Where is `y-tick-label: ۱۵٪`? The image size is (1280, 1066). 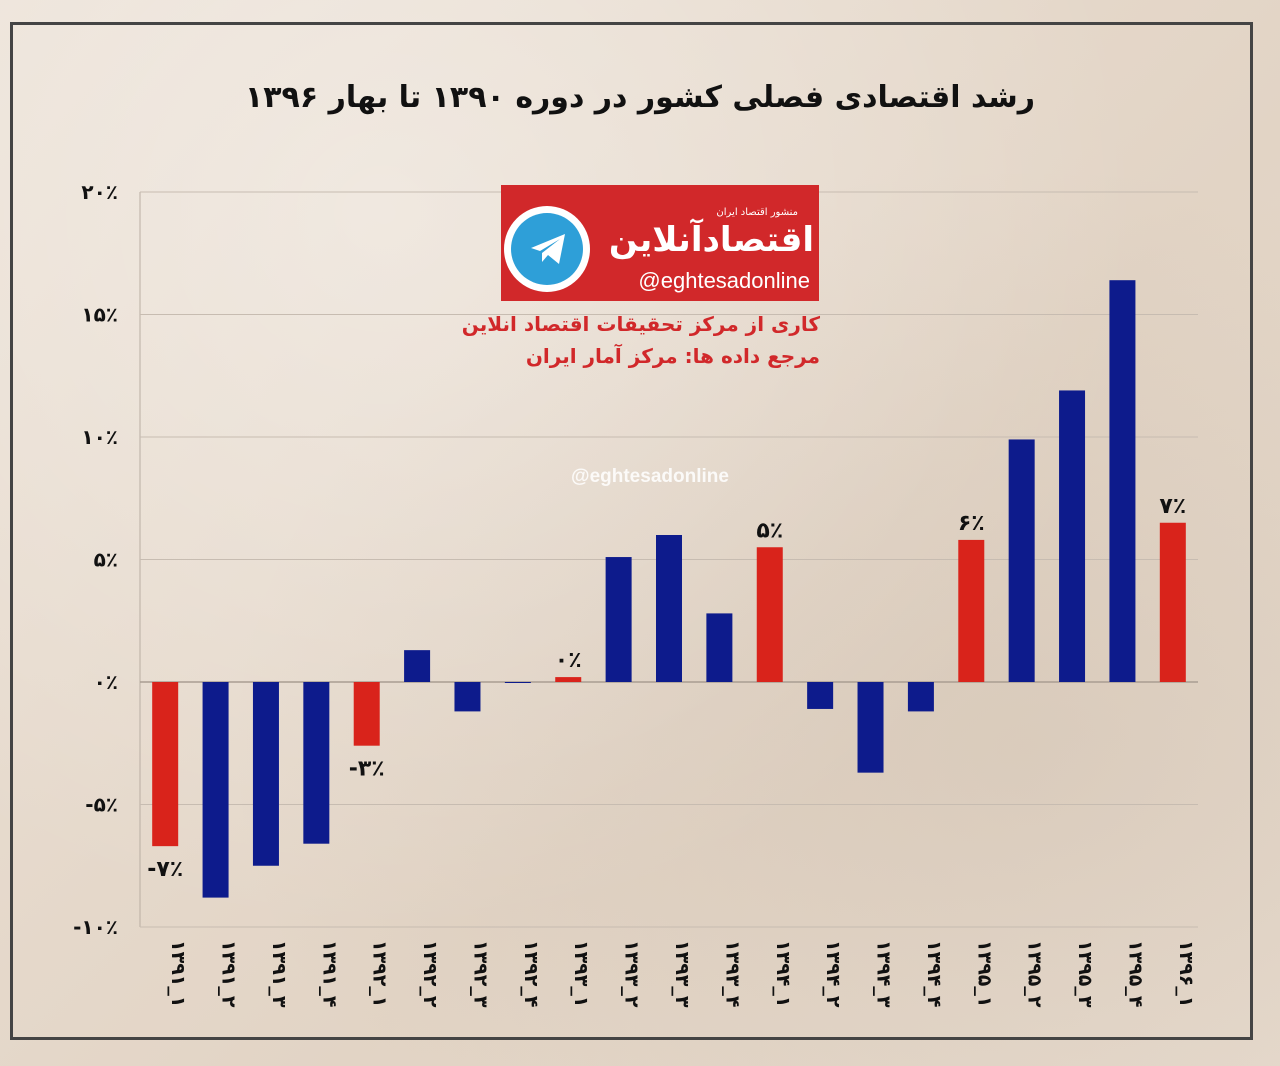 y-tick-label: ۱۵٪ is located at coordinates (99, 315).